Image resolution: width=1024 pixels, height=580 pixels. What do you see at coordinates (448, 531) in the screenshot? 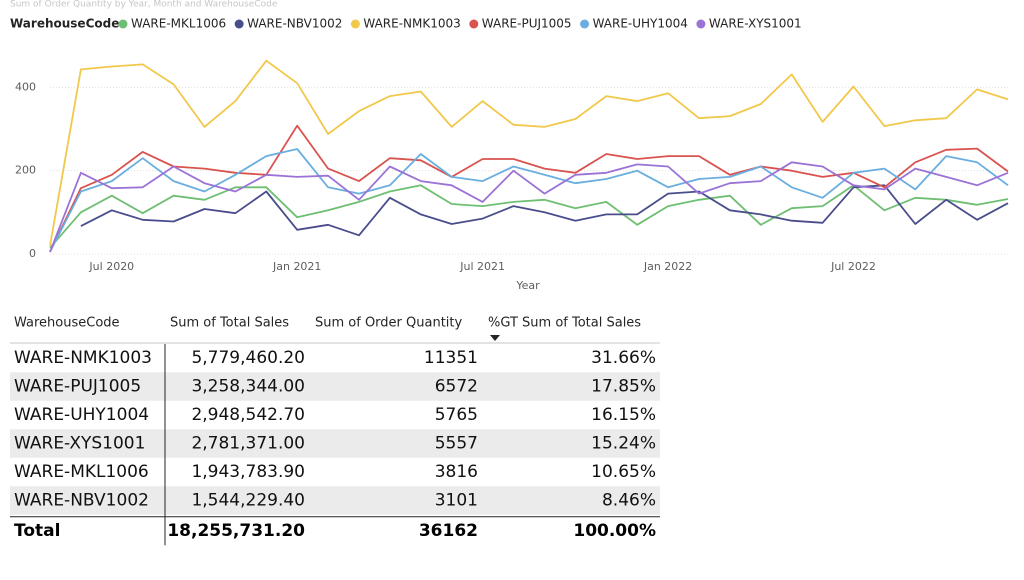
I see `total-cell: 36162` at bounding box center [448, 531].